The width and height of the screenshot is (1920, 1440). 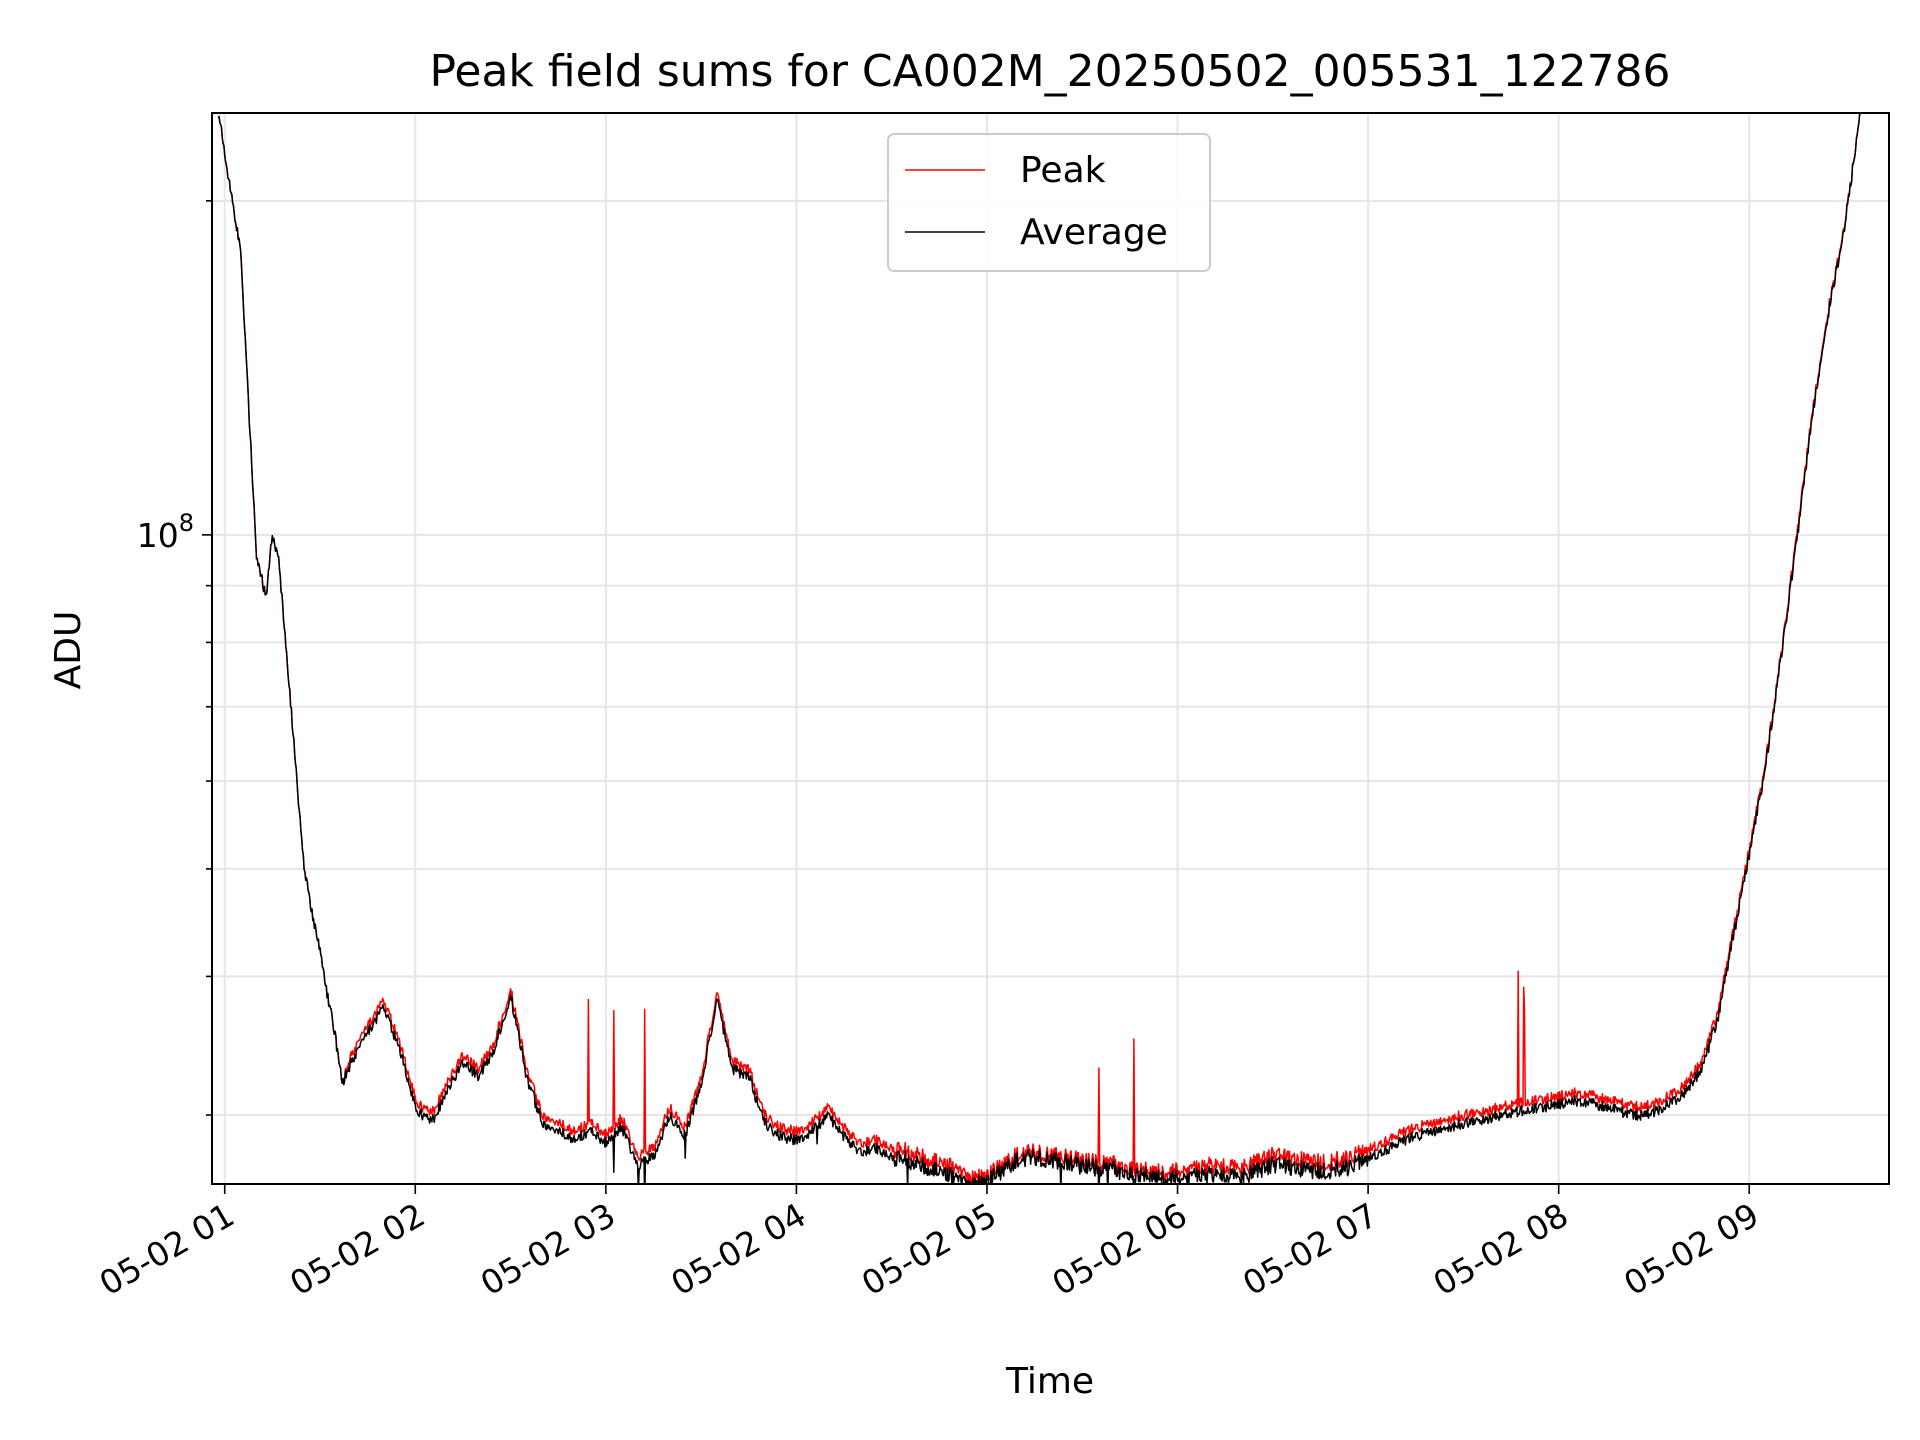 I want to click on legend-label-average: Average, so click(x=1094, y=232).